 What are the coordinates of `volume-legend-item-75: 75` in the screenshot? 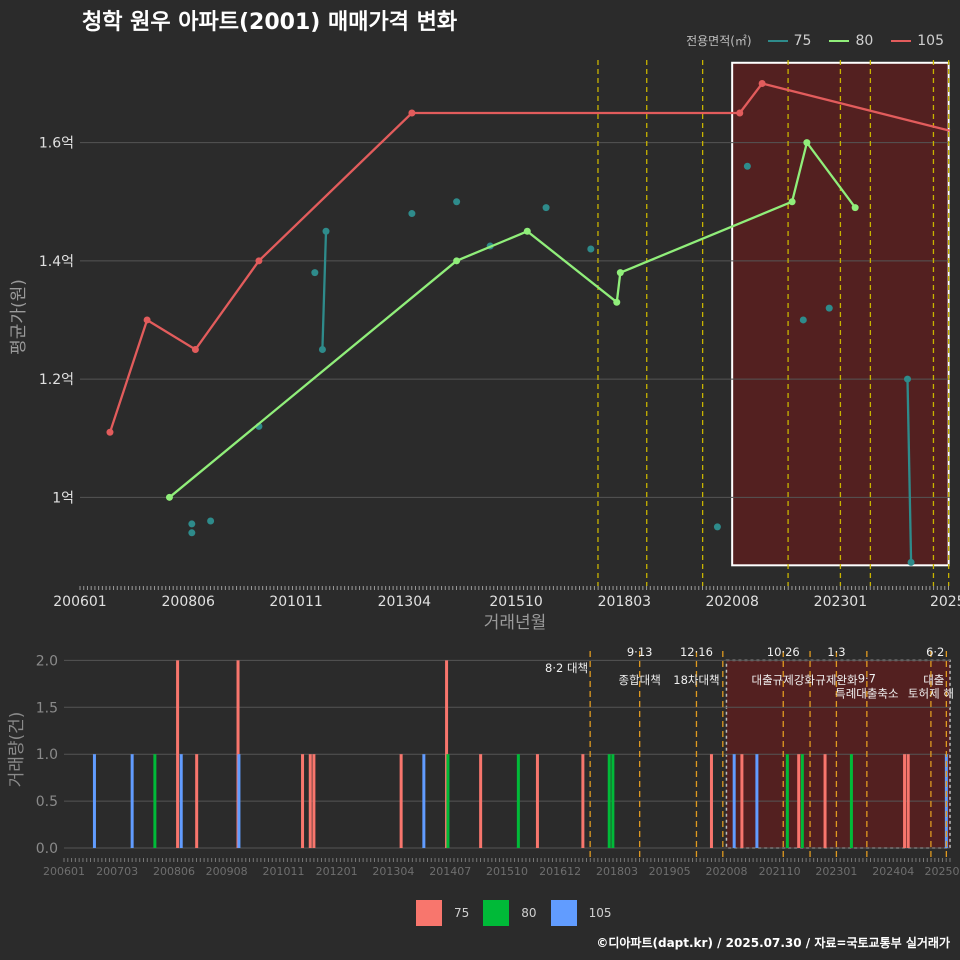 It's located at (442, 913).